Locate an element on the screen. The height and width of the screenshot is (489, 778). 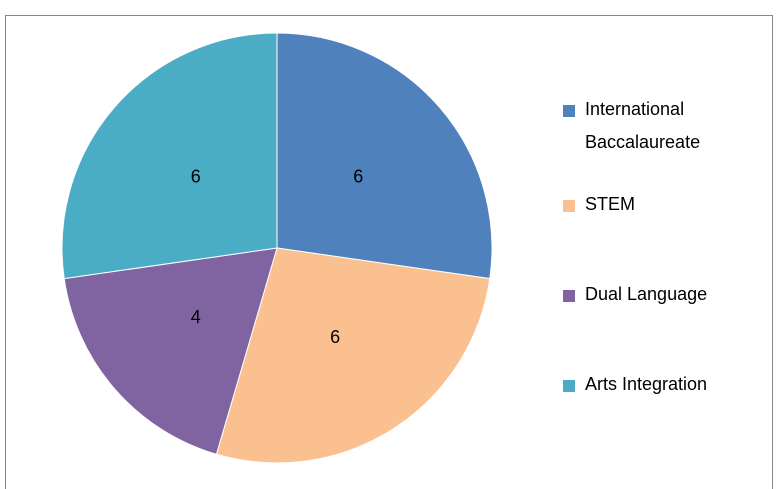
legend-label: STEM is located at coordinates (610, 204).